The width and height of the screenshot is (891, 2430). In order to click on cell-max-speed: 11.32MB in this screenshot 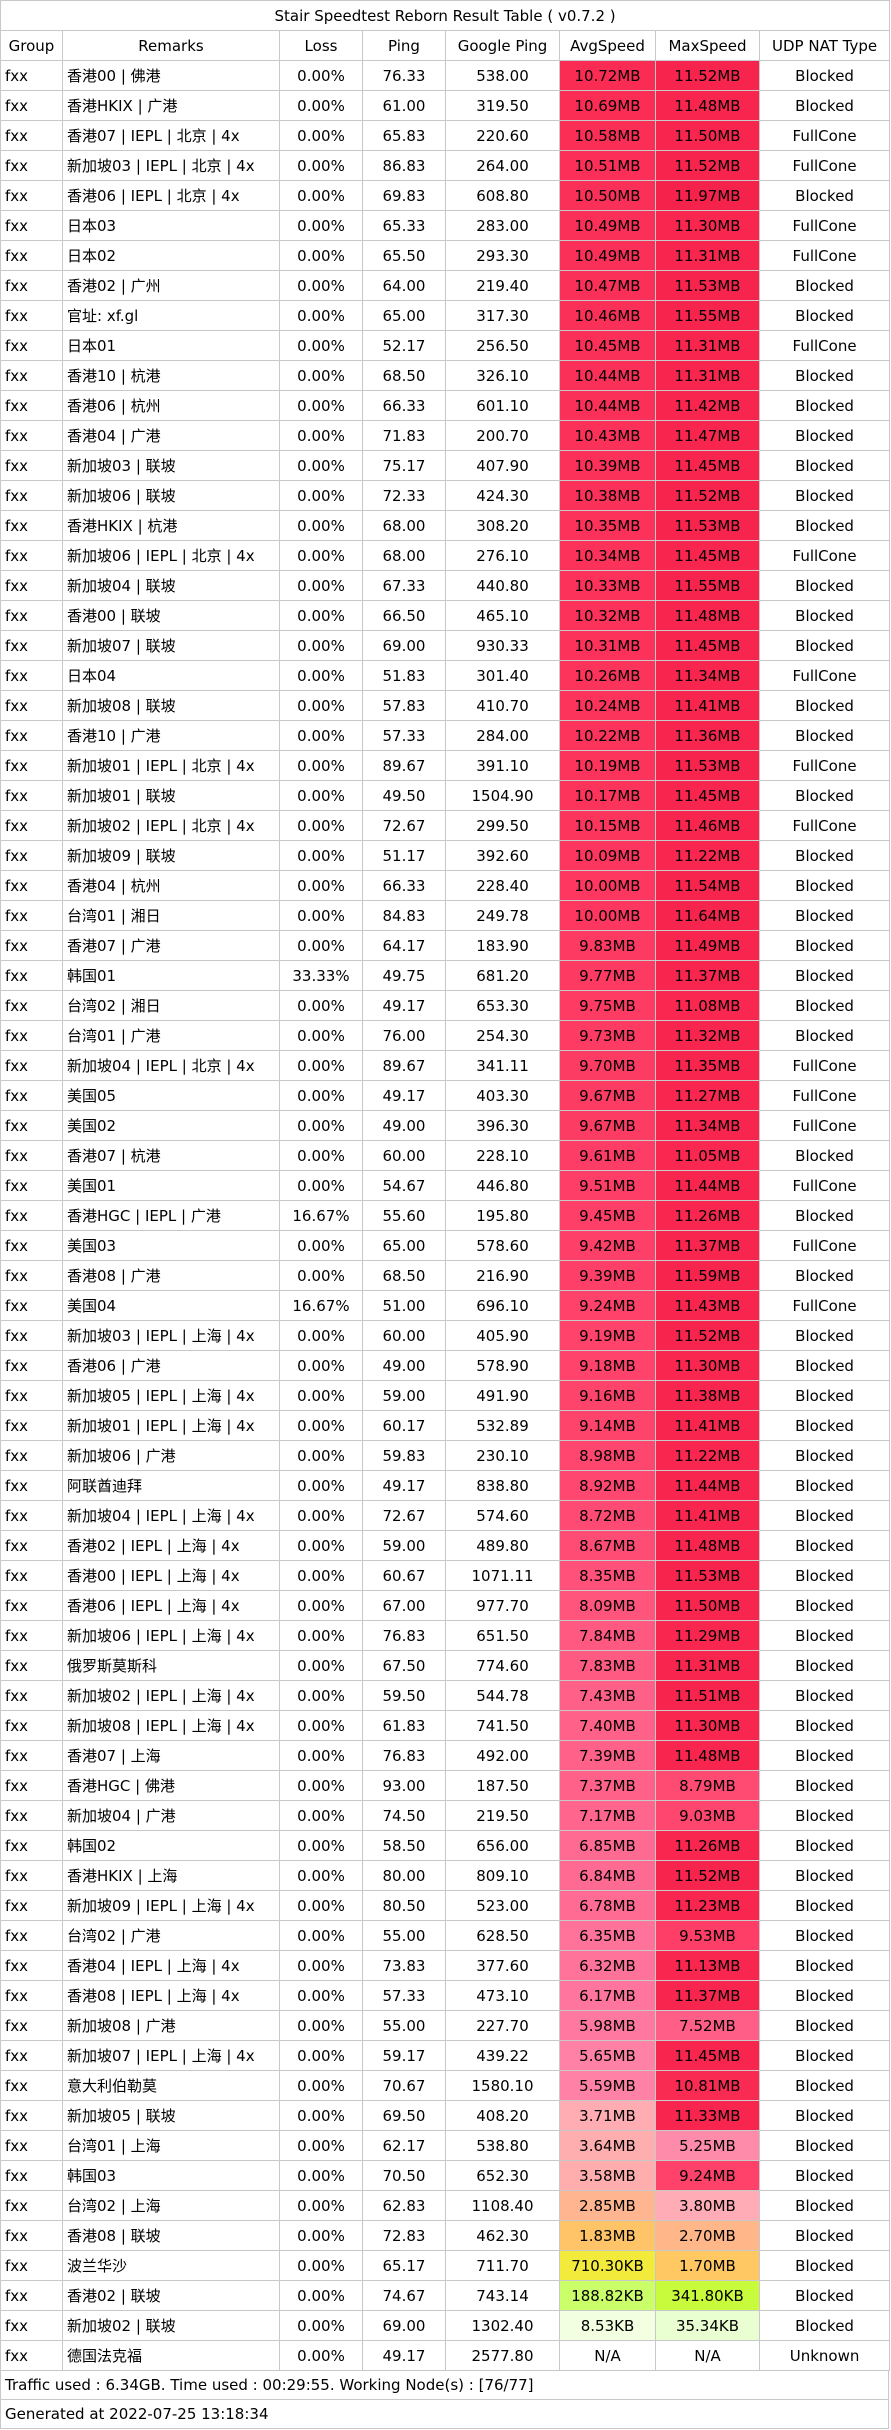, I will do `click(707, 1035)`.